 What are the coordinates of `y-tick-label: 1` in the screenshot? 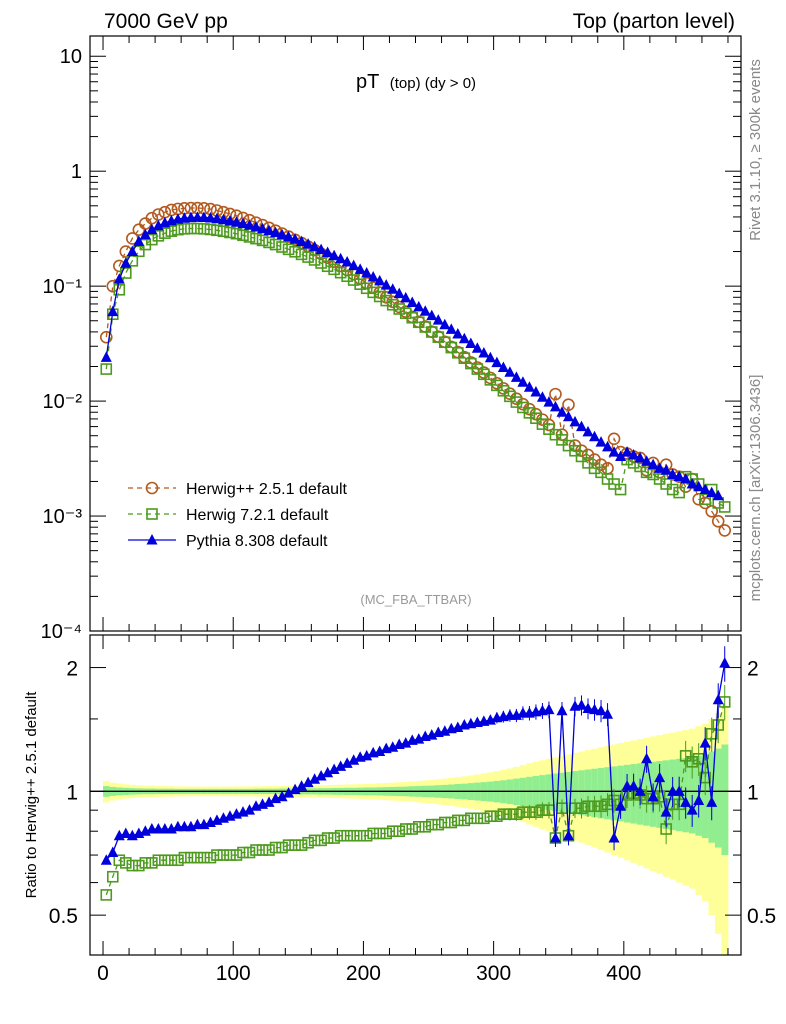 It's located at (76, 172).